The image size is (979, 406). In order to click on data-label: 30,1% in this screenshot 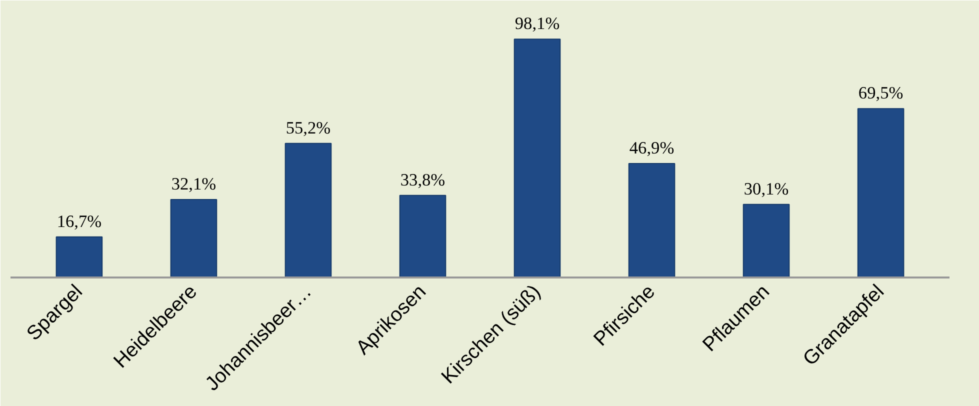, I will do `click(766, 188)`.